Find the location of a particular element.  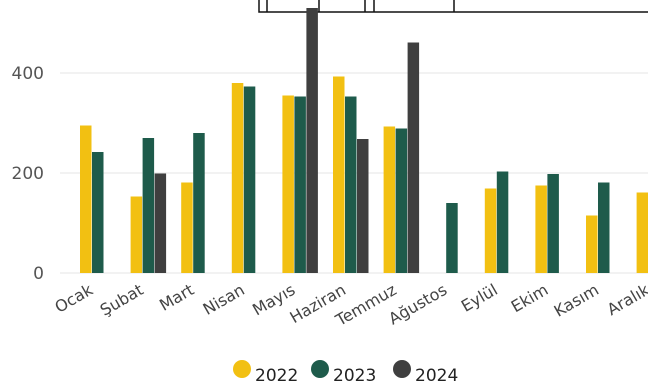

legend-marker-2023 is located at coordinates (320, 369).